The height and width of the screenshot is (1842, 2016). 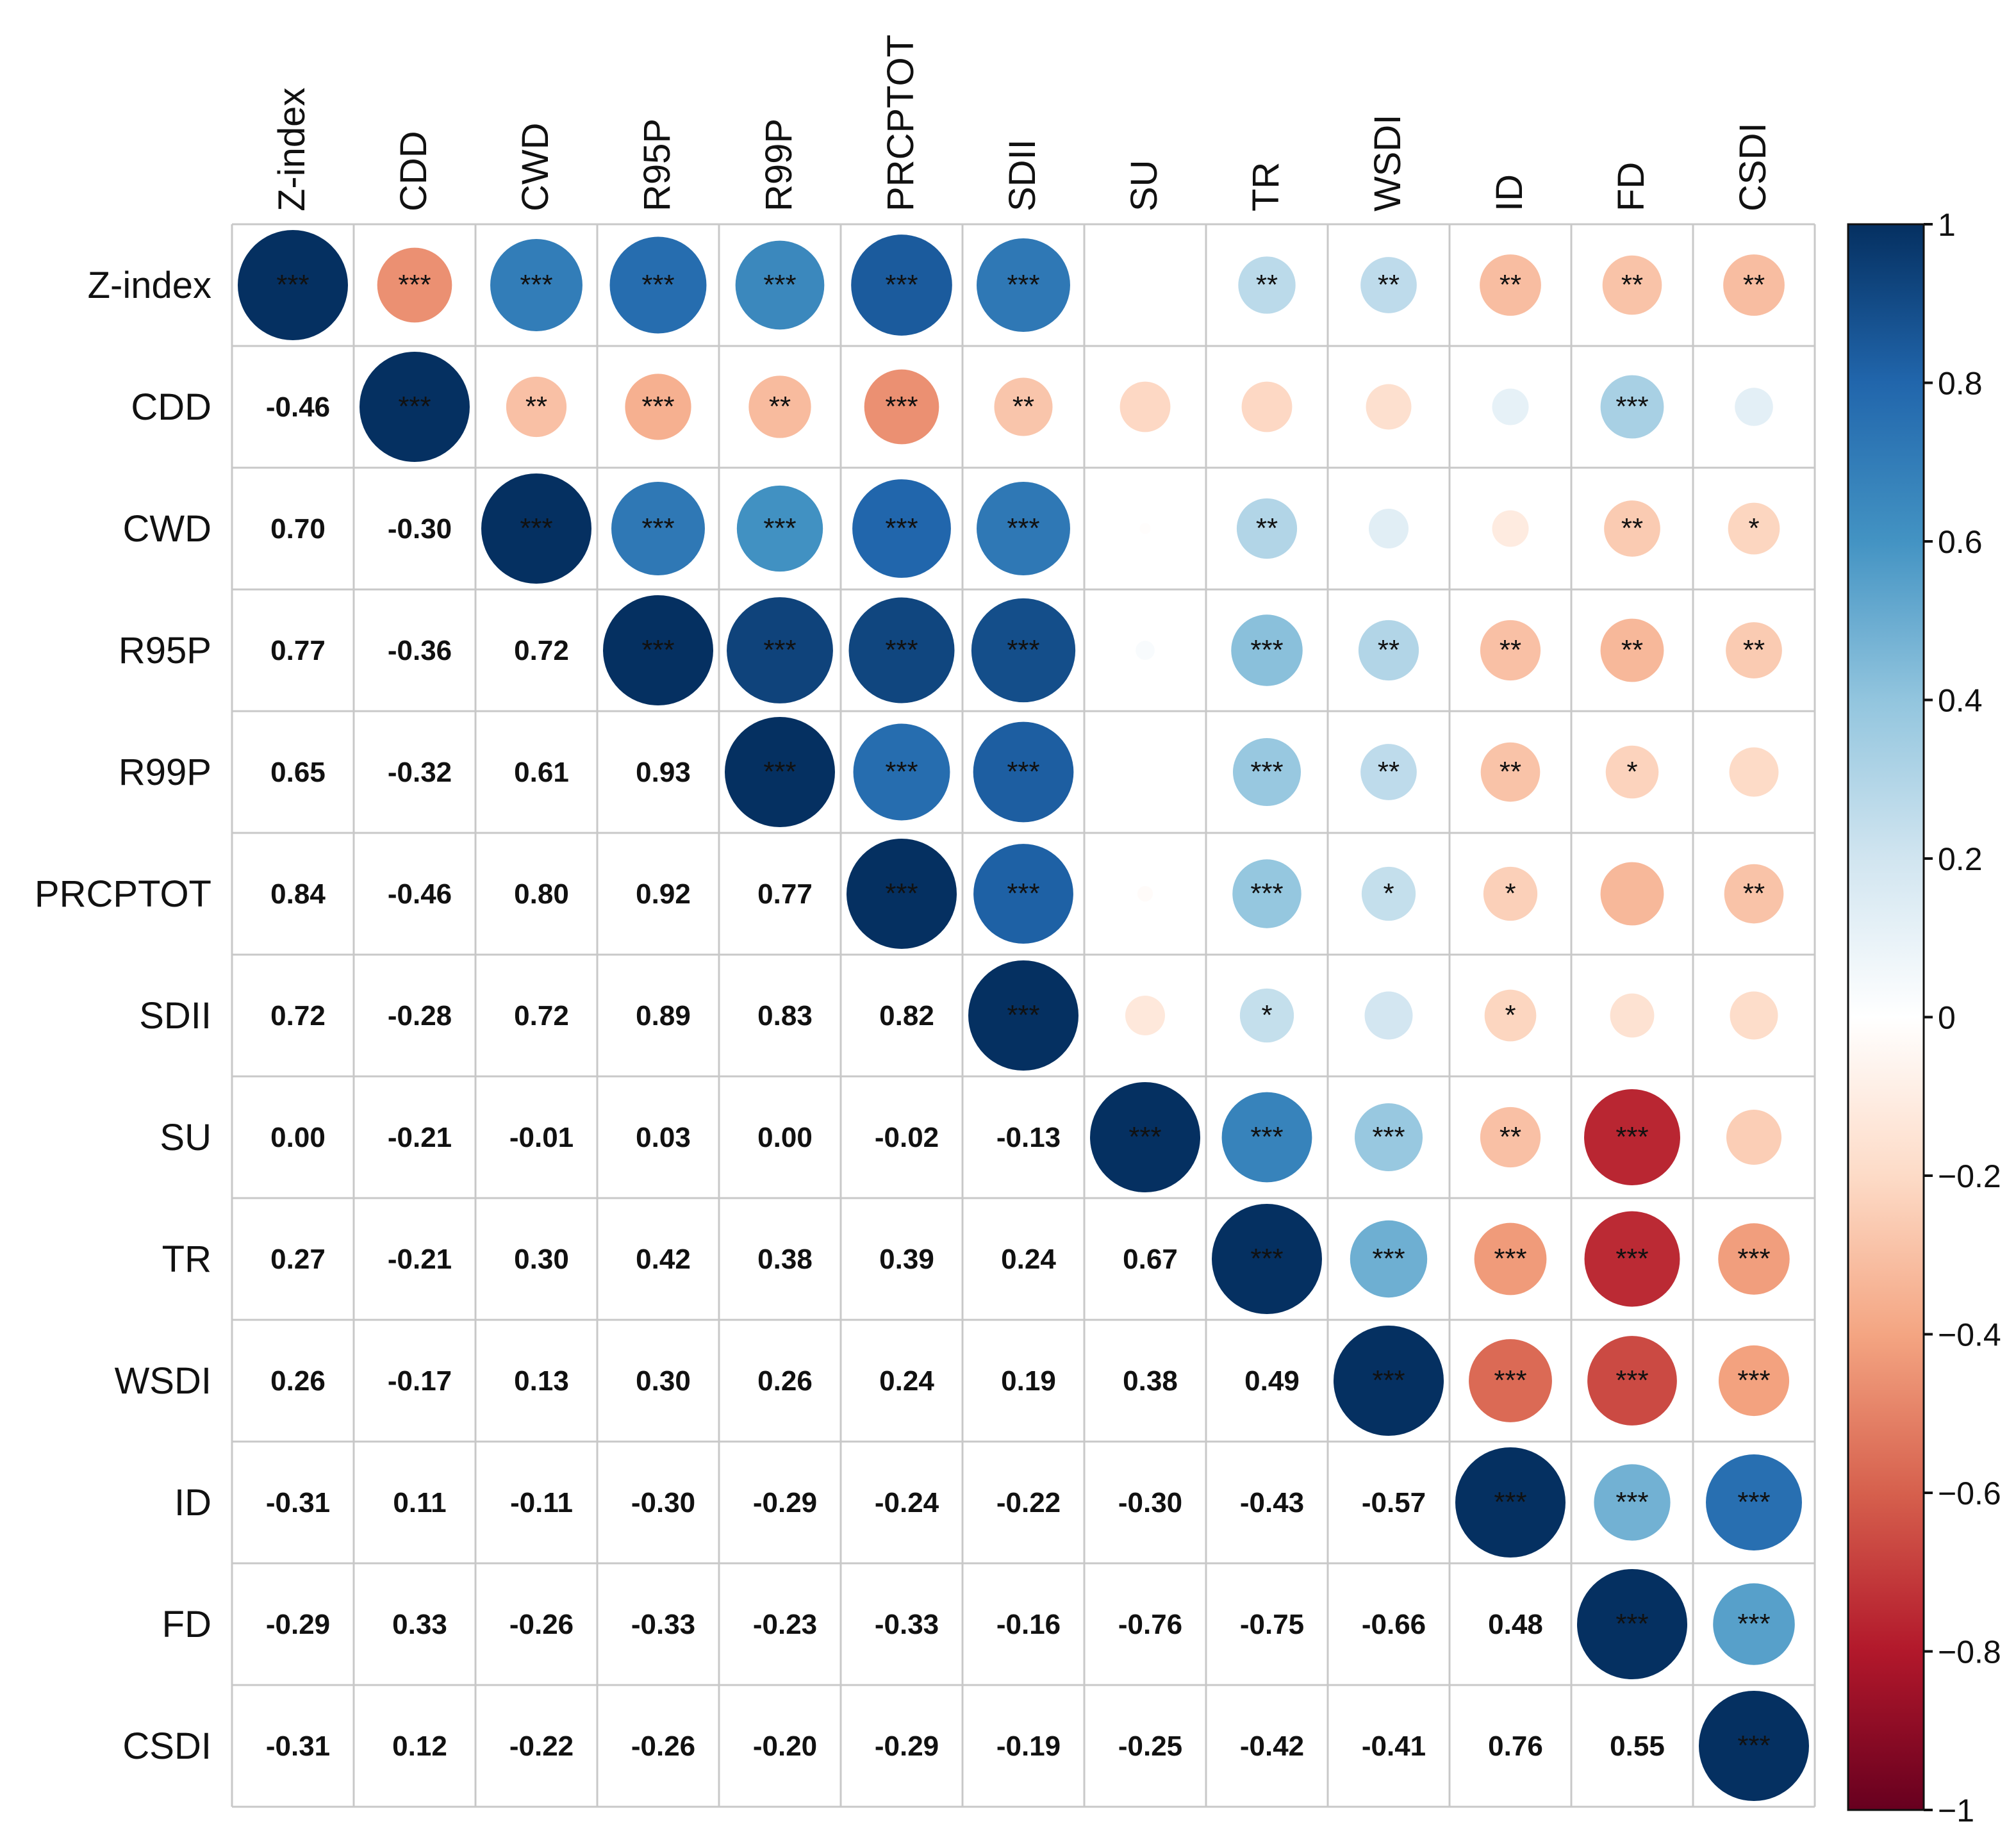 I want to click on corr-value-label: 0.67, so click(x=1150, y=1259).